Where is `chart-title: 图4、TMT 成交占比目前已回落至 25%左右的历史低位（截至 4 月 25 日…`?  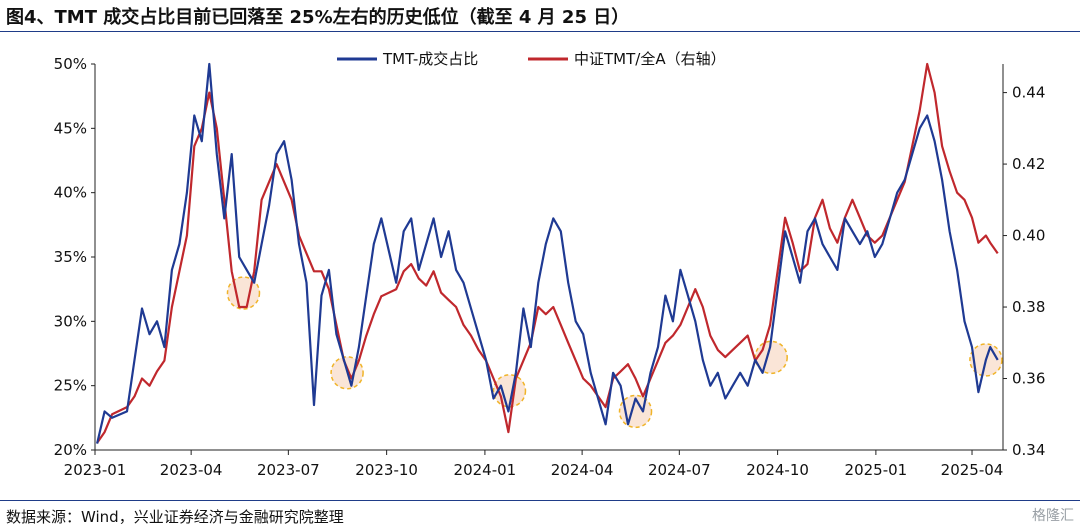 chart-title: 图4、TMT 成交占比目前已回落至 25%左右的历史低位（截至 4 月 25 日… is located at coordinates (318, 17).